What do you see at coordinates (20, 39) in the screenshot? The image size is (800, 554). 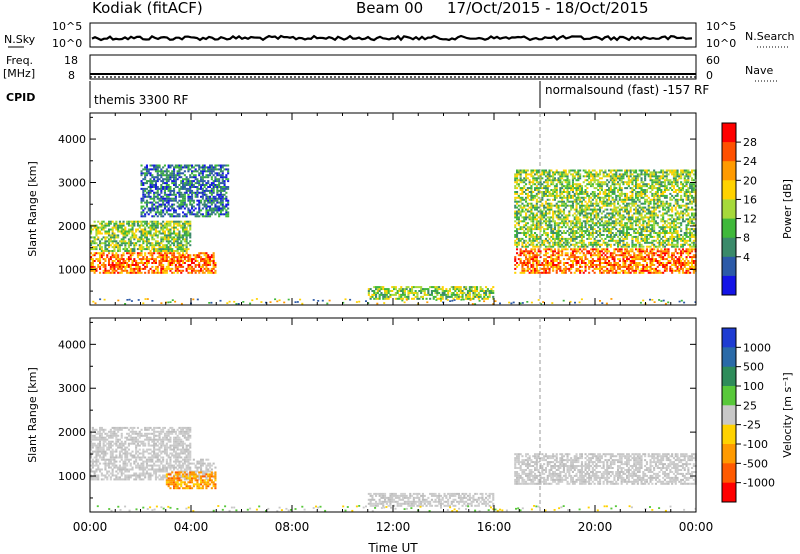 I see `nsky-label: N.Sky` at bounding box center [20, 39].